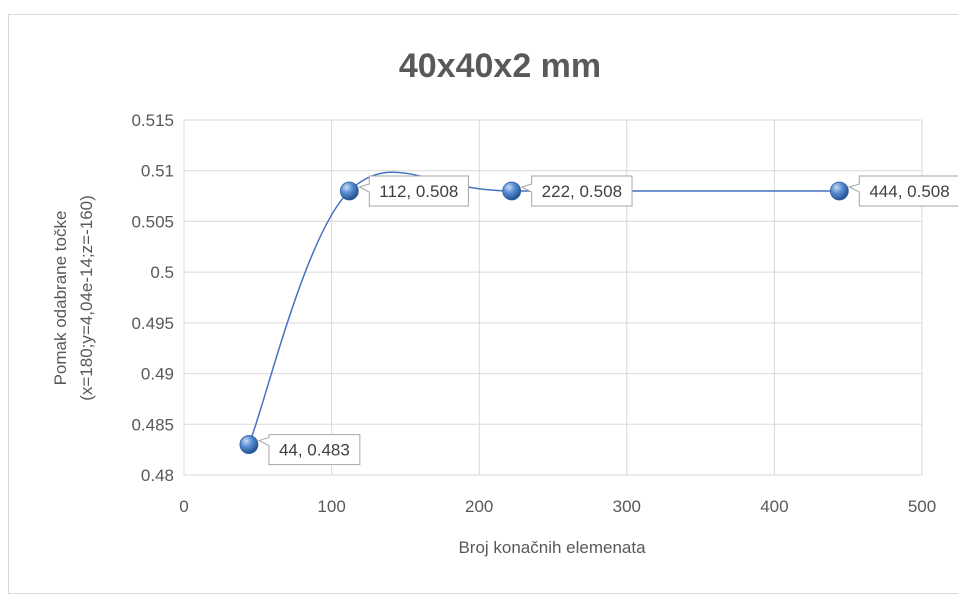 The image size is (958, 594). I want to click on x-tick-label: 100, so click(331, 506).